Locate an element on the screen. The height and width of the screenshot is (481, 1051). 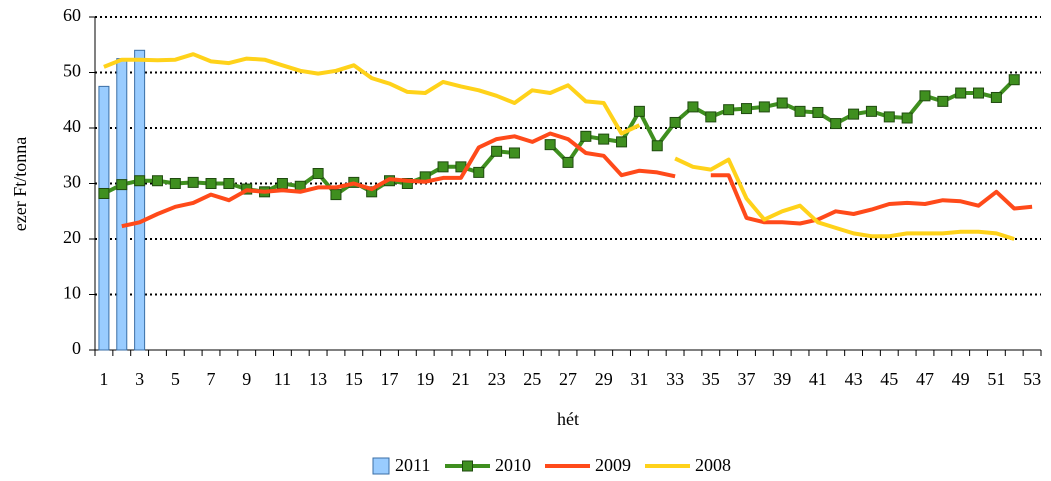
y-tick-label: 50 is located at coordinates (72, 71).